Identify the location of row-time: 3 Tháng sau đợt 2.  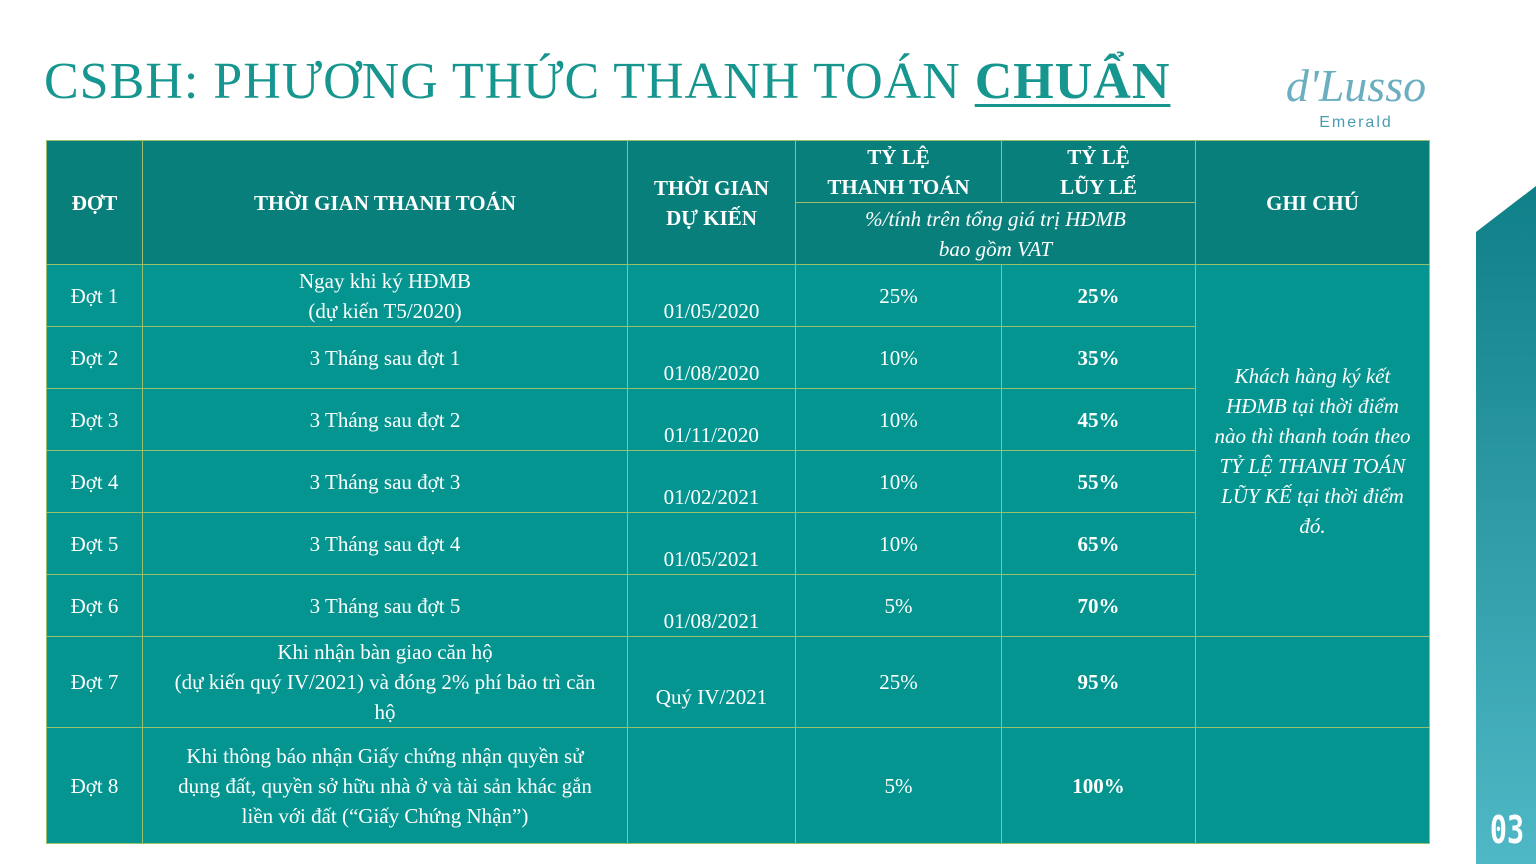
(385, 419).